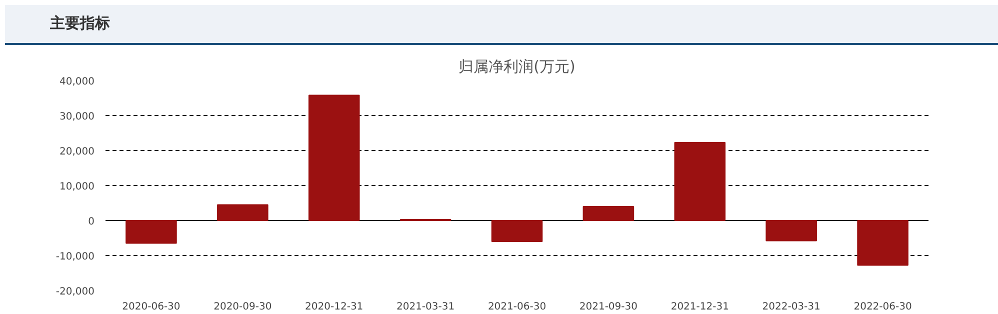  Describe the element at coordinates (699, 307) in the screenshot. I see `x-tick-label: 2021-12-31` at that location.